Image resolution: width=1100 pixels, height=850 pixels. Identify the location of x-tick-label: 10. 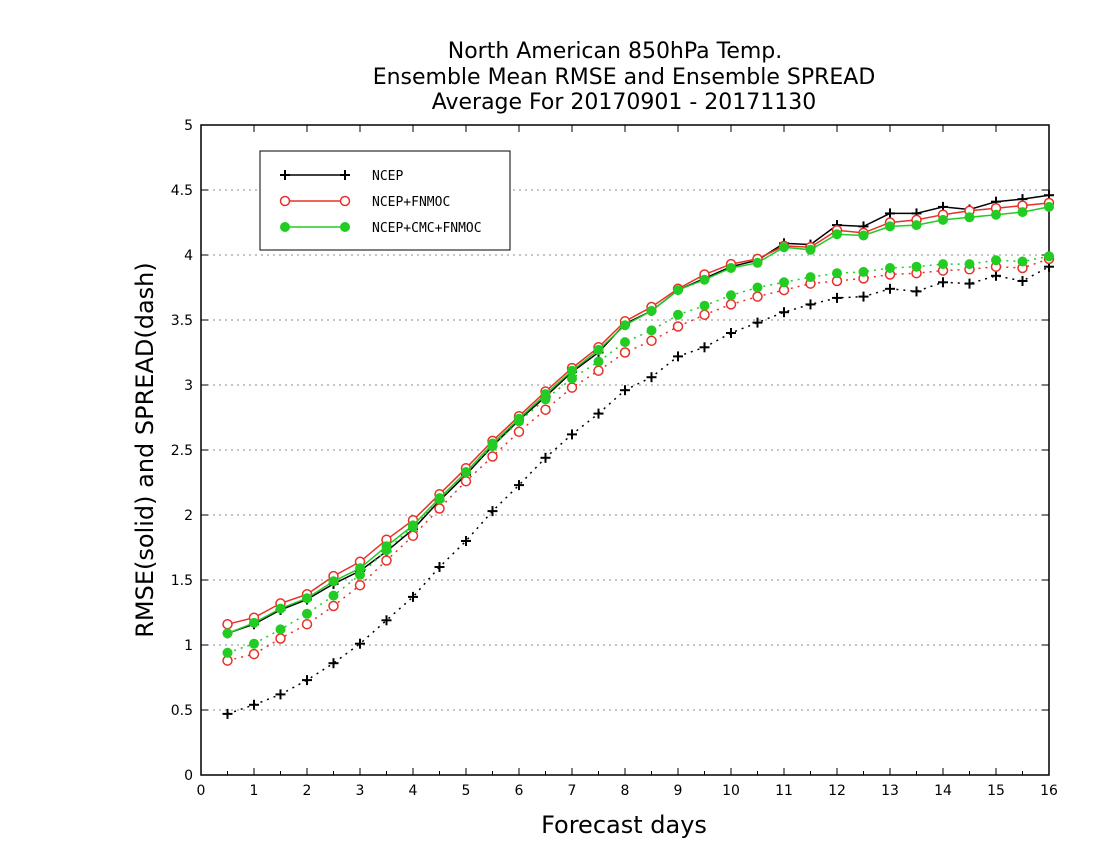
(731, 791).